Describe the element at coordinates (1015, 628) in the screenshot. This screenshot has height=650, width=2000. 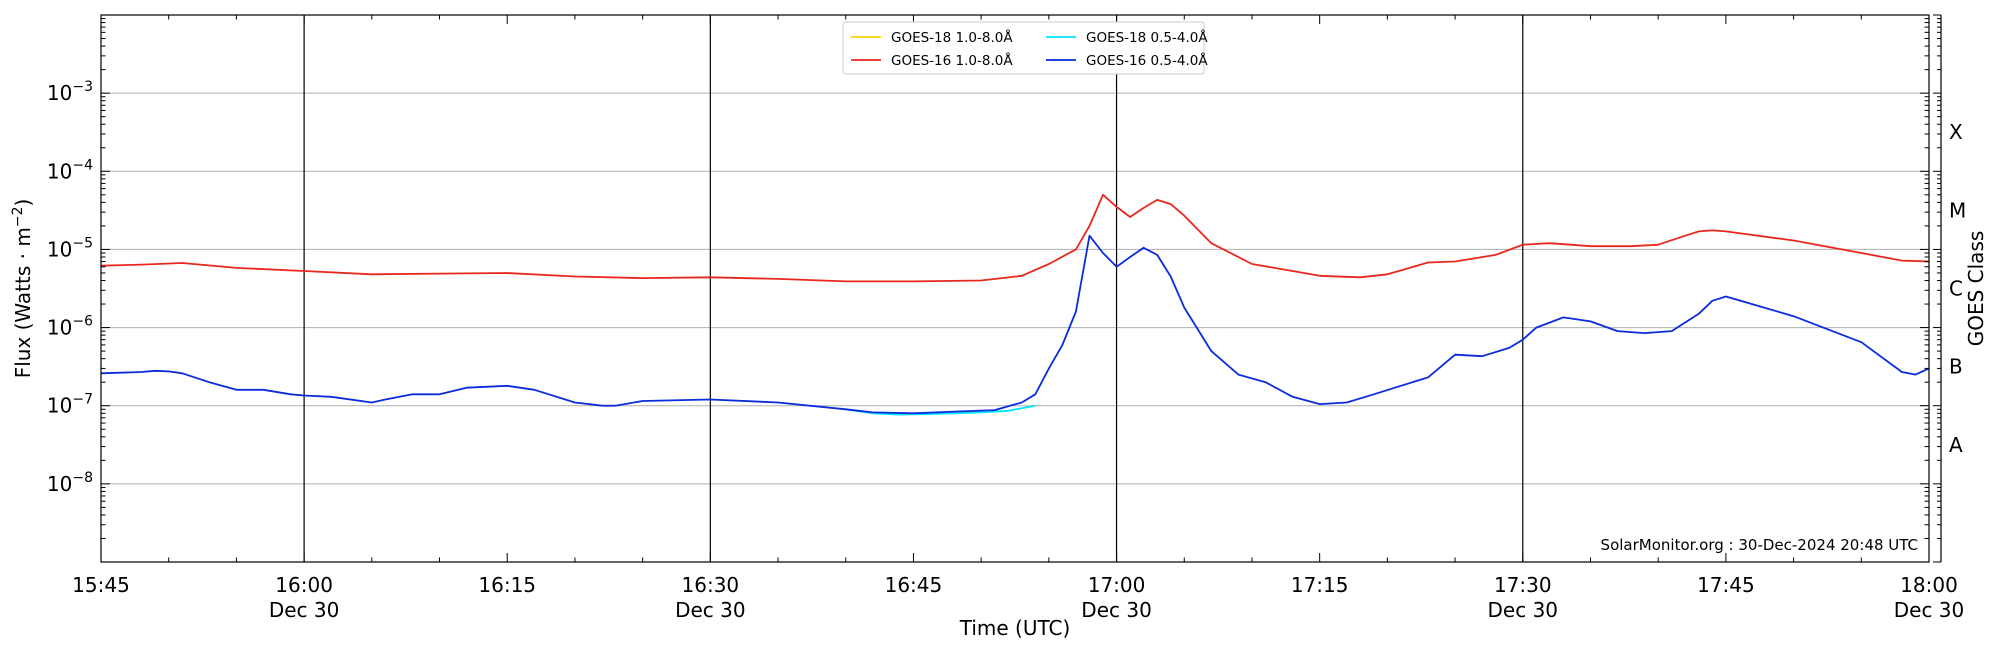
I see `x-axis-title: Time (UTC)` at that location.